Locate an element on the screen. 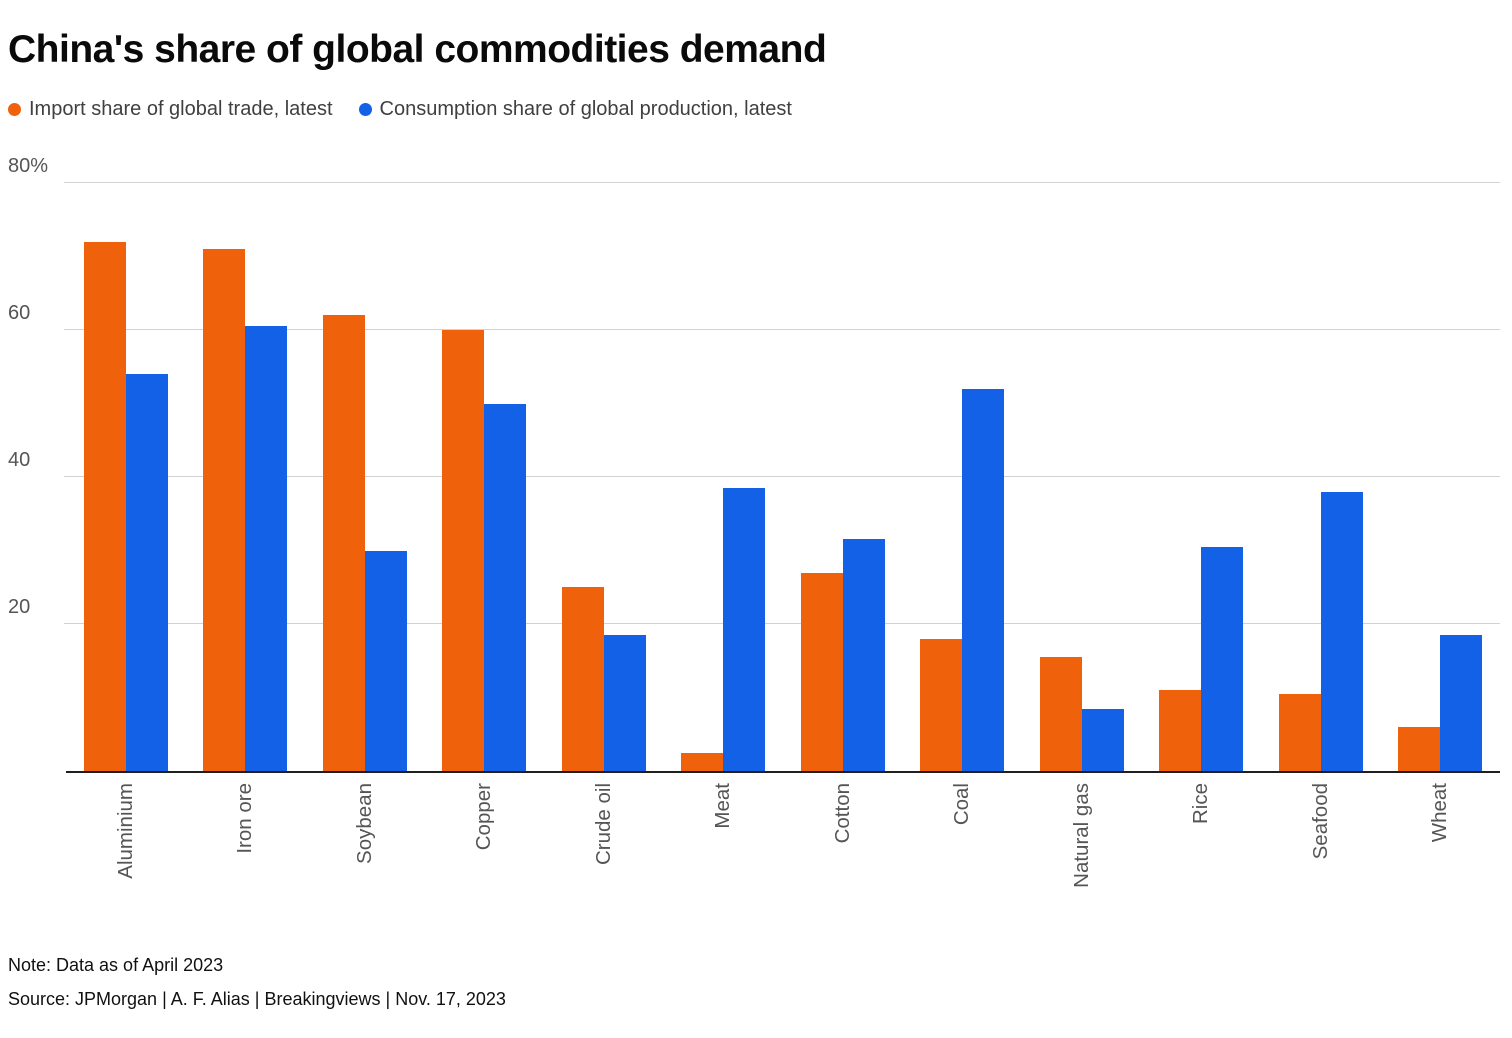 The width and height of the screenshot is (1512, 1038). bar-cotton-import is located at coordinates (821, 671).